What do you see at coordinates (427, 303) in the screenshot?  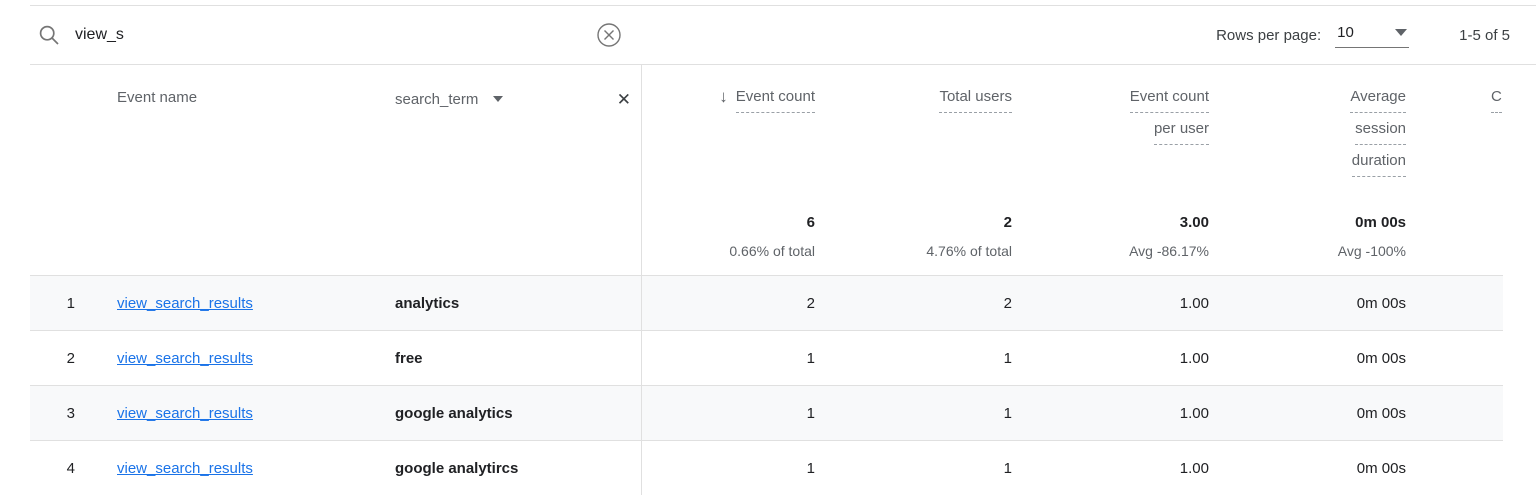 I see `search-term-value: analytics` at bounding box center [427, 303].